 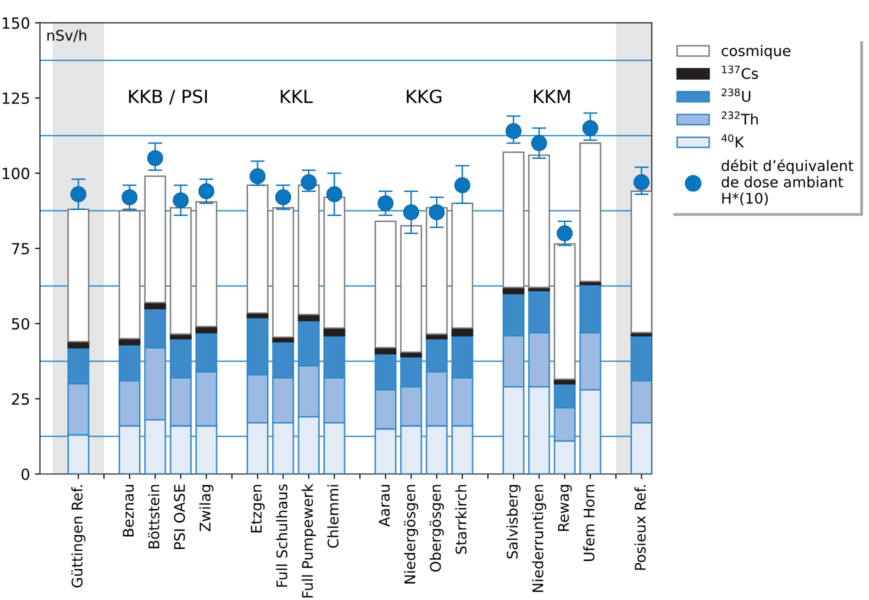 I want to click on legend-label: cosmique, so click(x=756, y=52).